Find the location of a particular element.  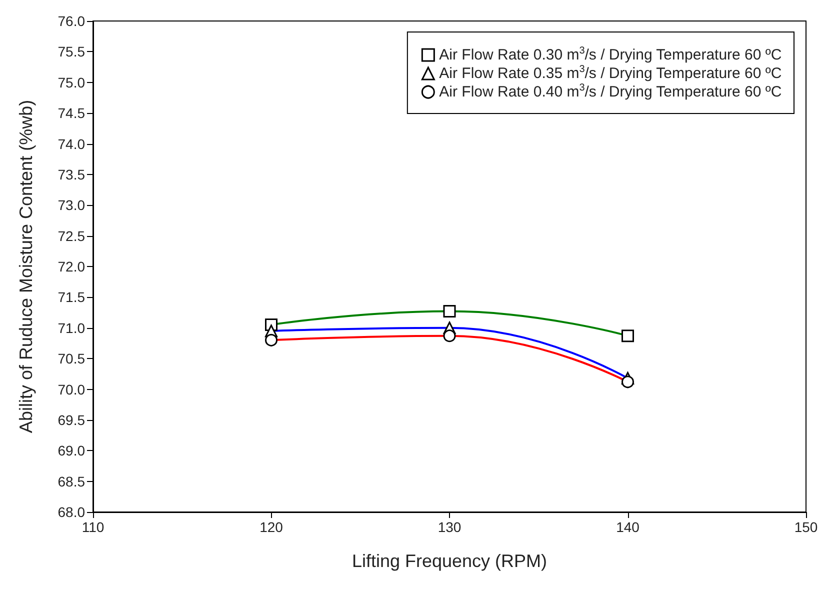

x-tick-label: 130 is located at coordinates (450, 527).